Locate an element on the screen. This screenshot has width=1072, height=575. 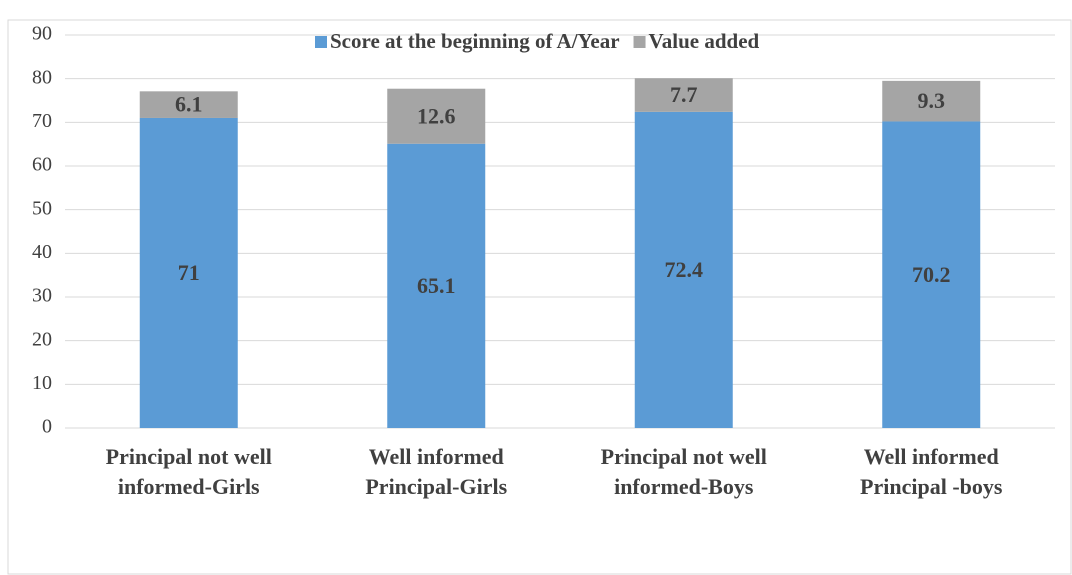
y-tick-label: 30 is located at coordinates (42, 296).